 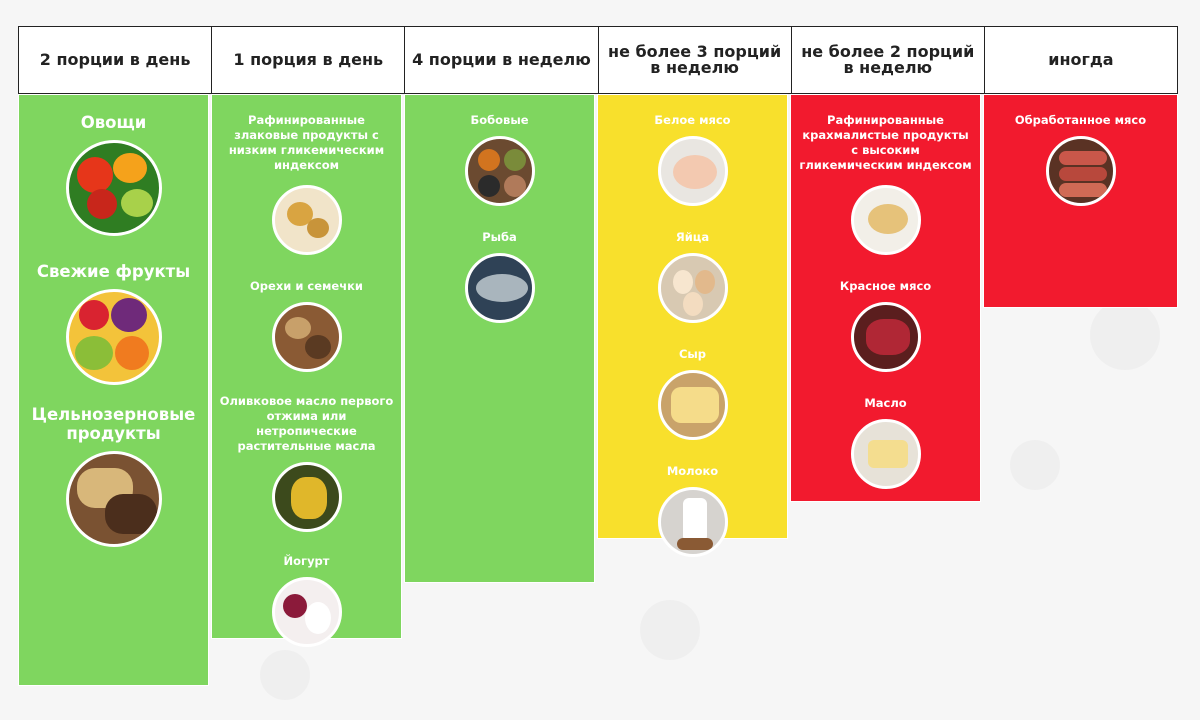 What do you see at coordinates (502, 60) in the screenshot?
I see `header-four-per-week: 4 порции в неделю` at bounding box center [502, 60].